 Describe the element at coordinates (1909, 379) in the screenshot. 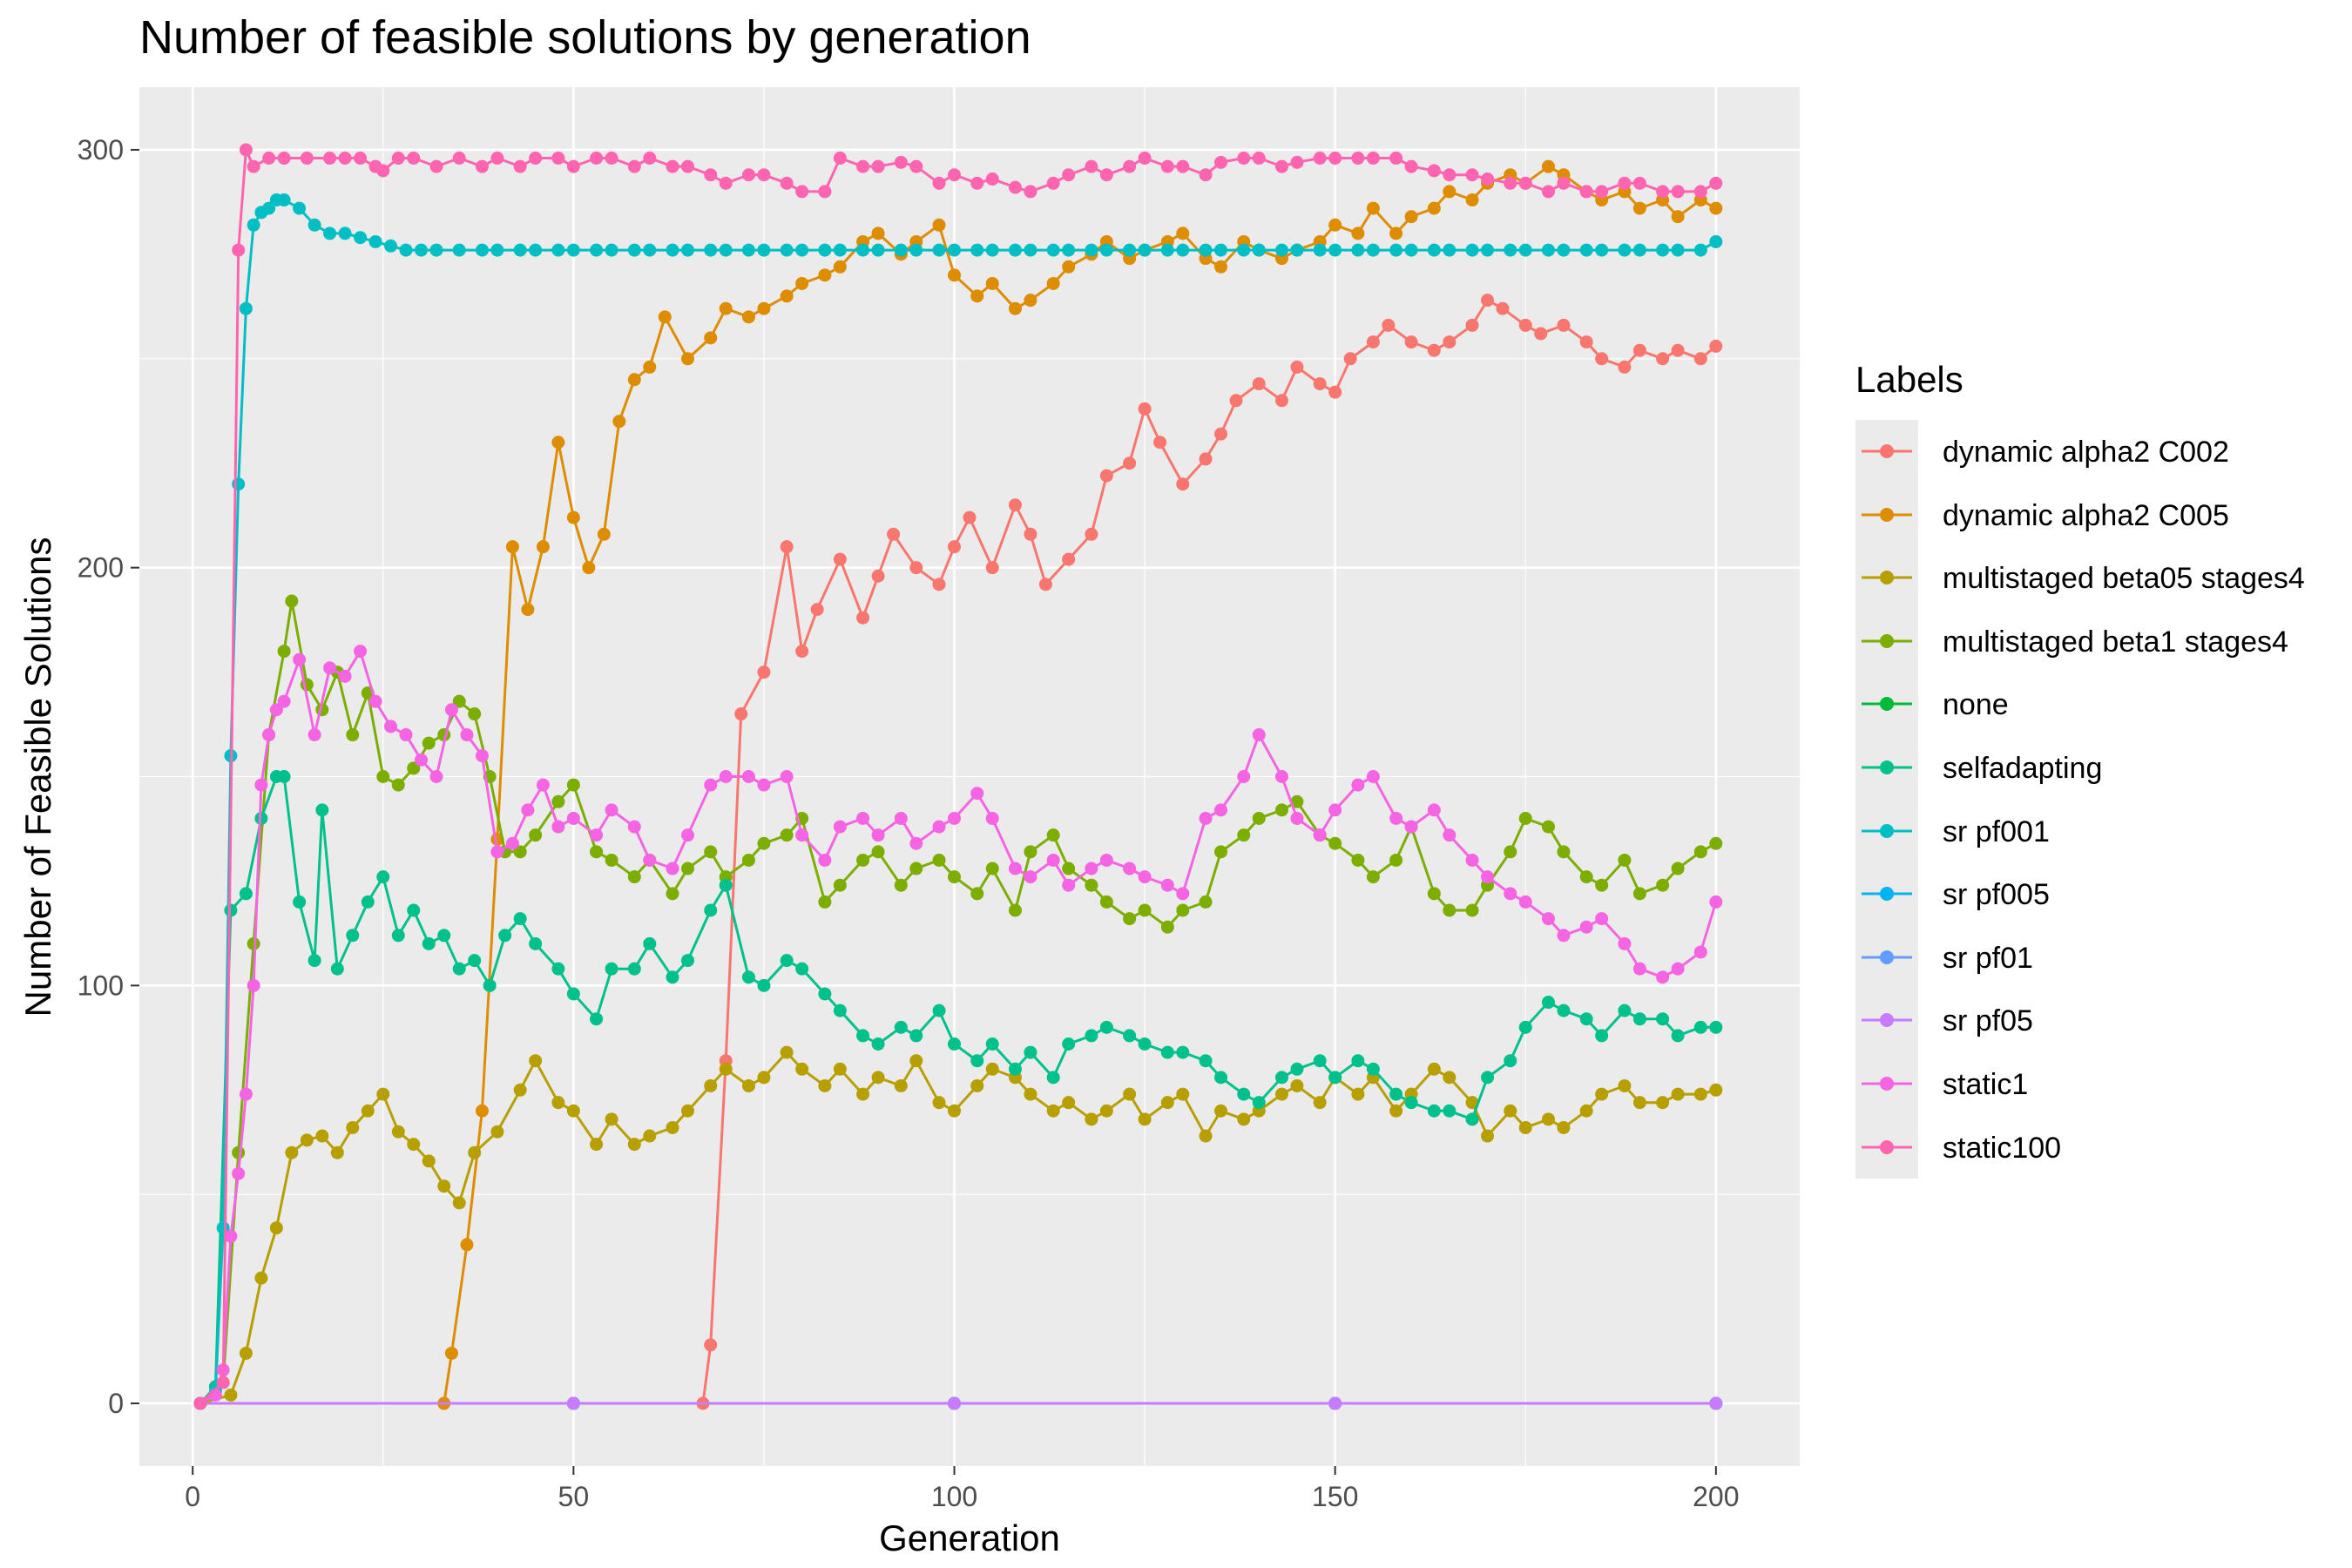

I see `legend-title: Labels` at that location.